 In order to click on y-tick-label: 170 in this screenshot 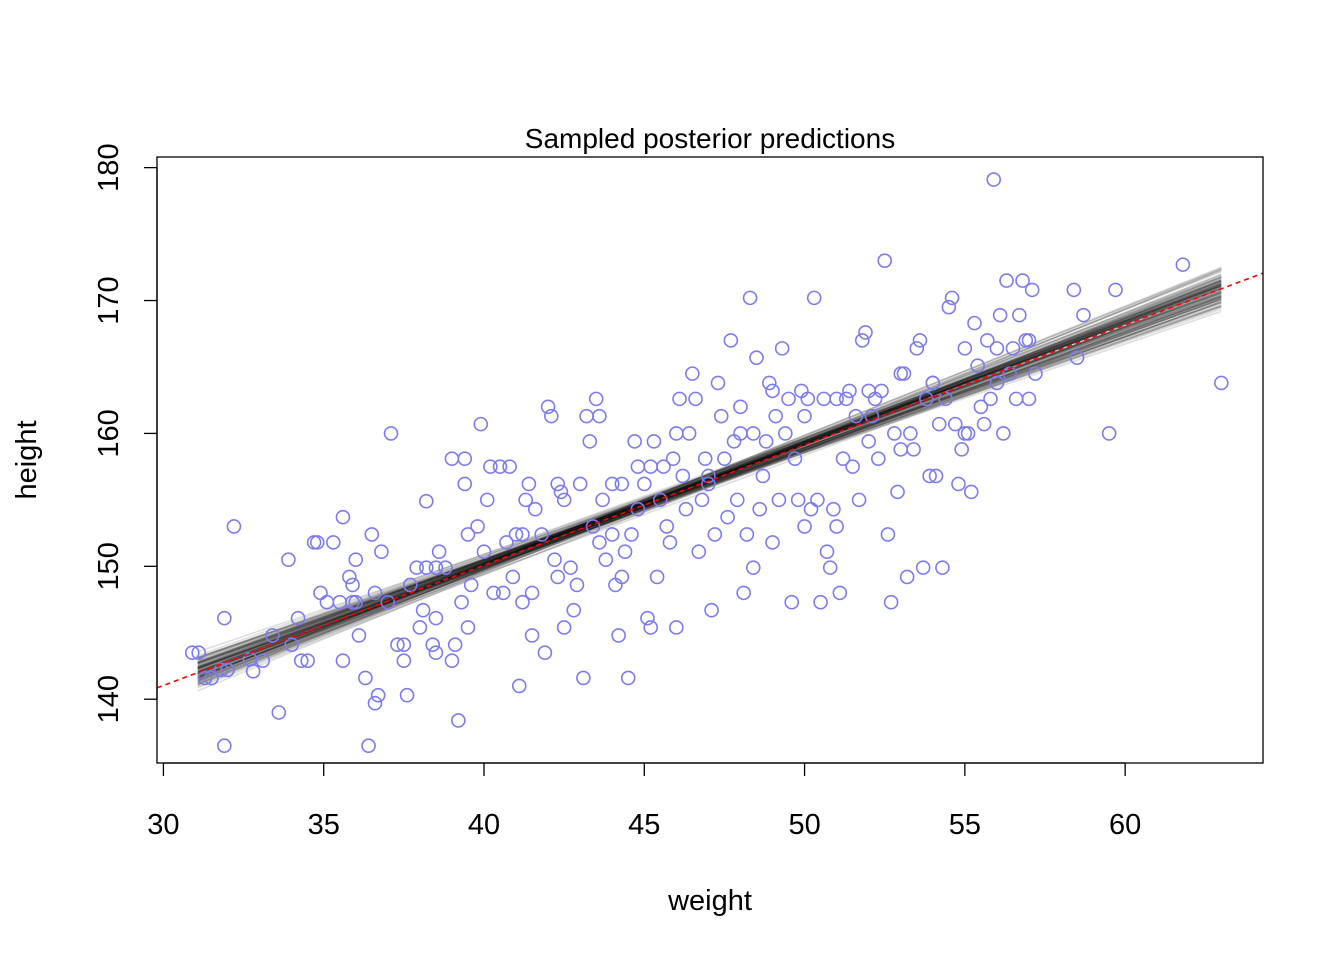, I will do `click(109, 300)`.